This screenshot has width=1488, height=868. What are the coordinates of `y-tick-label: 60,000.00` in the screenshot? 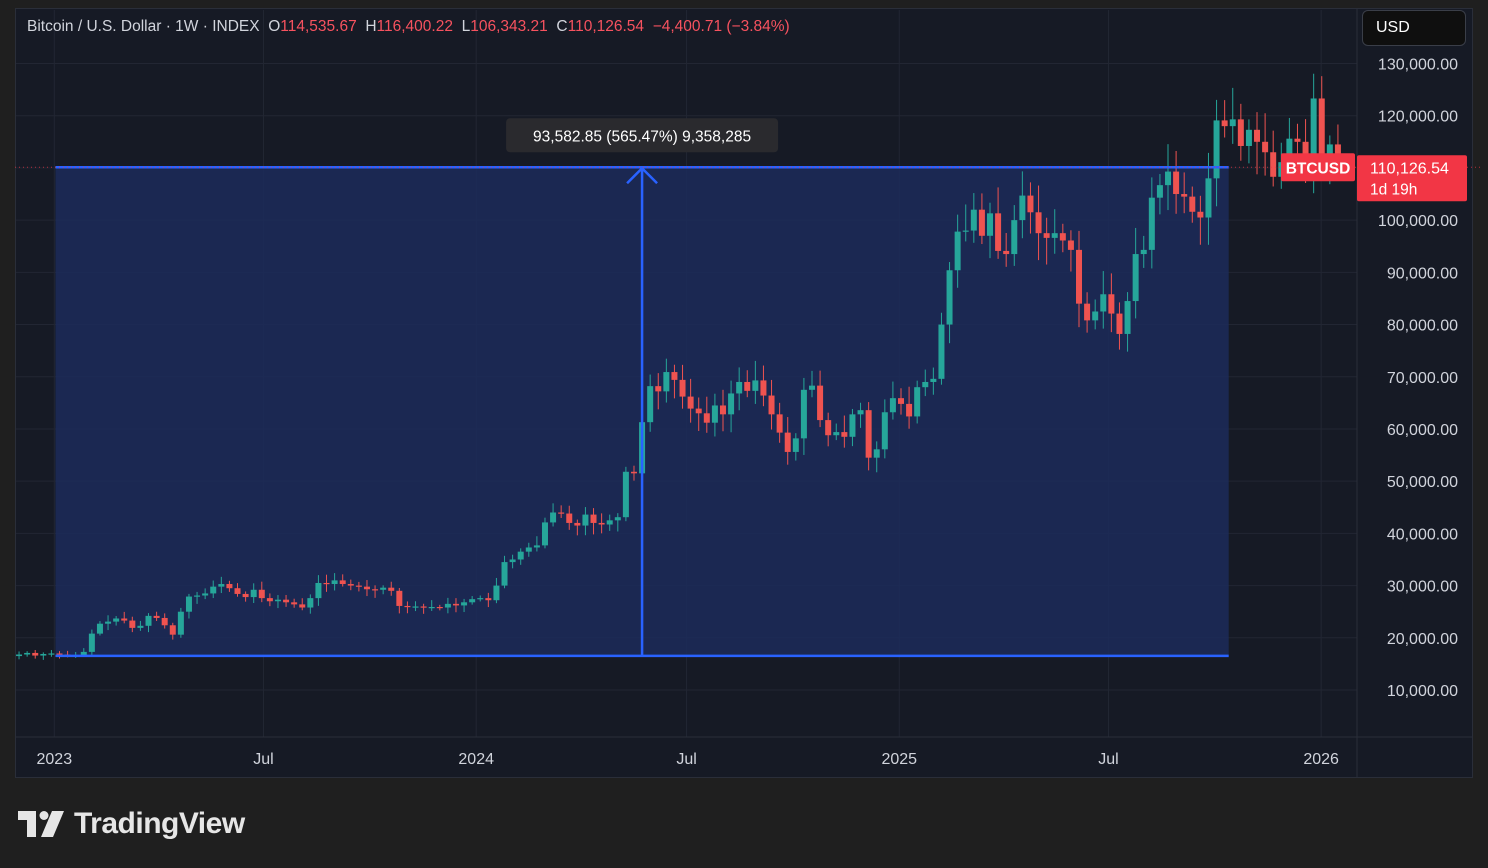 It's located at (1422, 430).